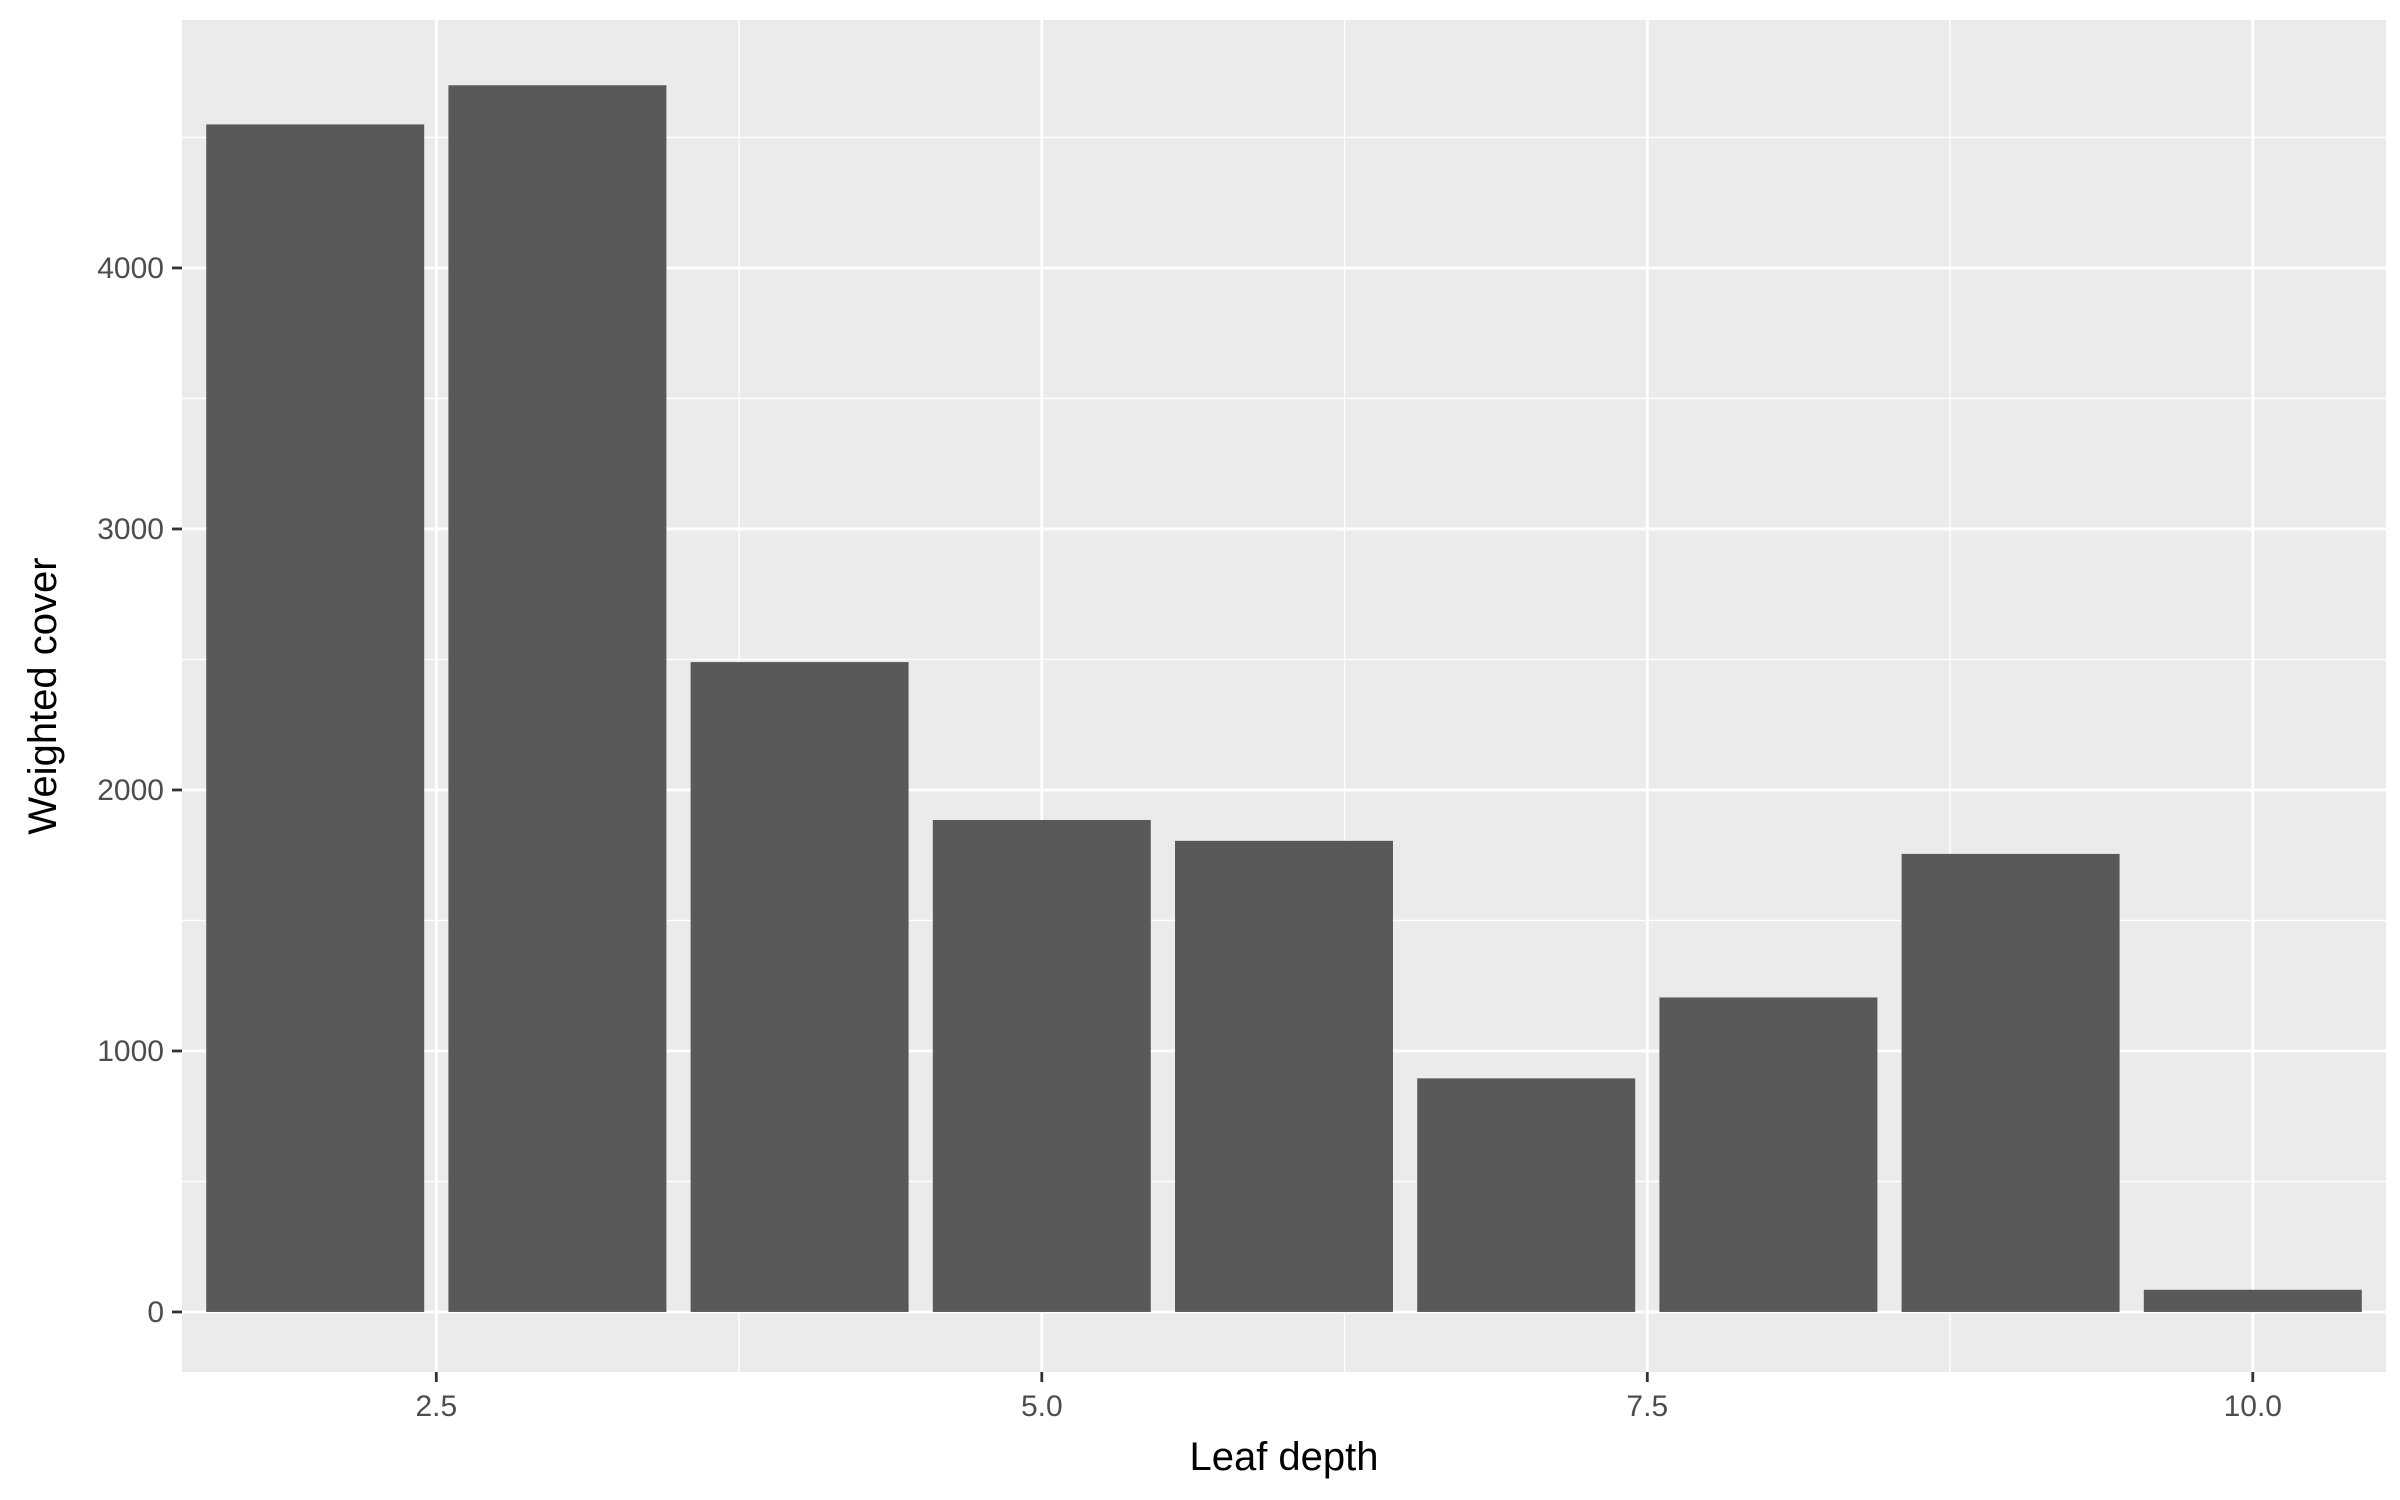  I want to click on x-axis: 2.5 5.0 7.5 10.0, so click(1348, 1397).